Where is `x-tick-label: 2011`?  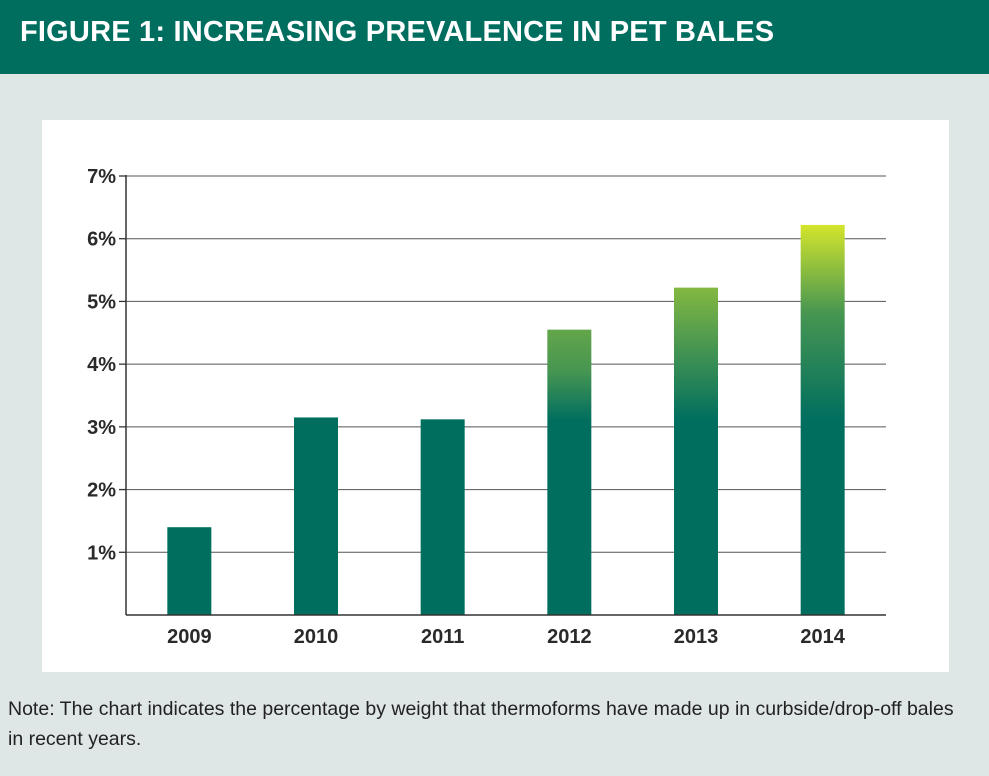 x-tick-label: 2011 is located at coordinates (442, 637).